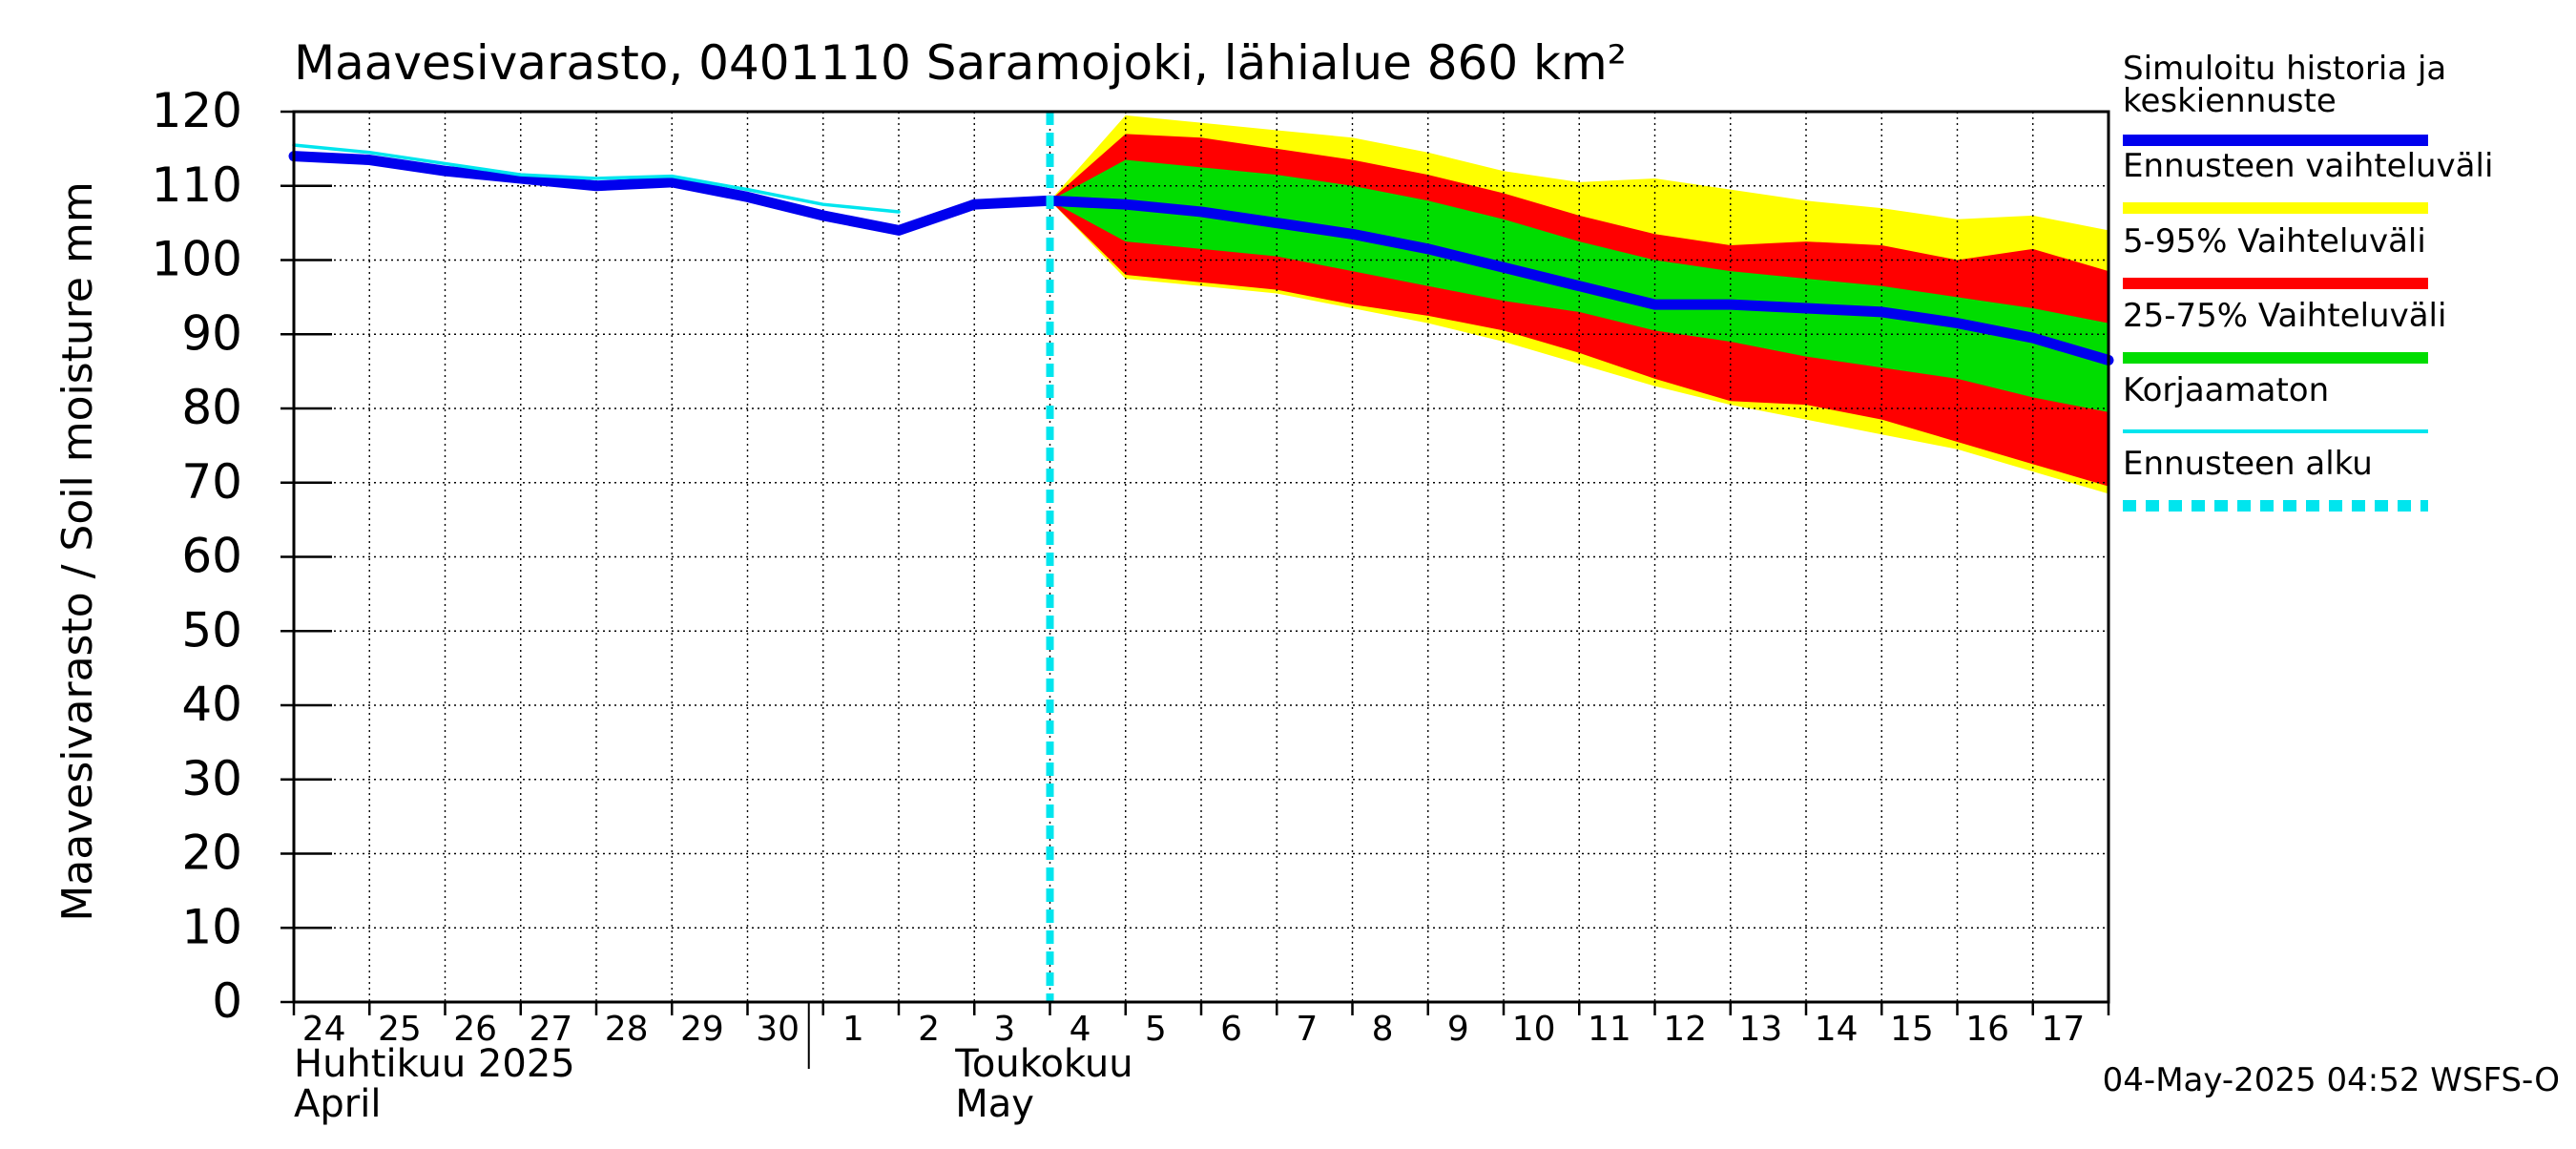 This screenshot has width=2576, height=1149. Describe the element at coordinates (1534, 1029) in the screenshot. I see `x-day-label: 10` at that location.